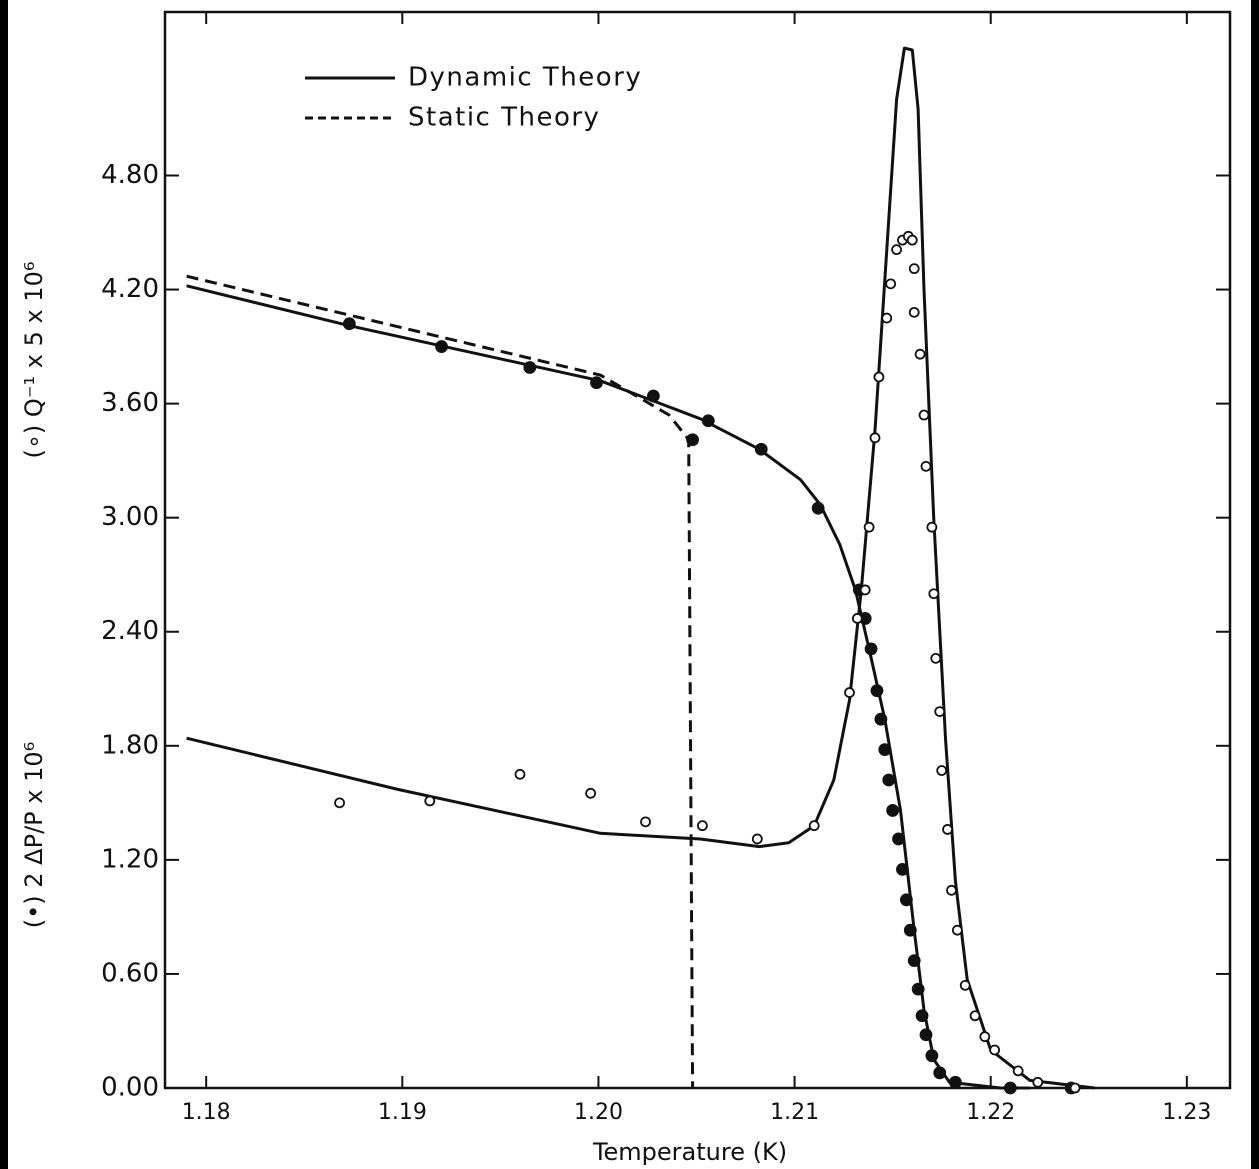  I want to click on y-axis-label: (∘) Q⁻¹ x 5 x 10⁶, so click(34, 360).